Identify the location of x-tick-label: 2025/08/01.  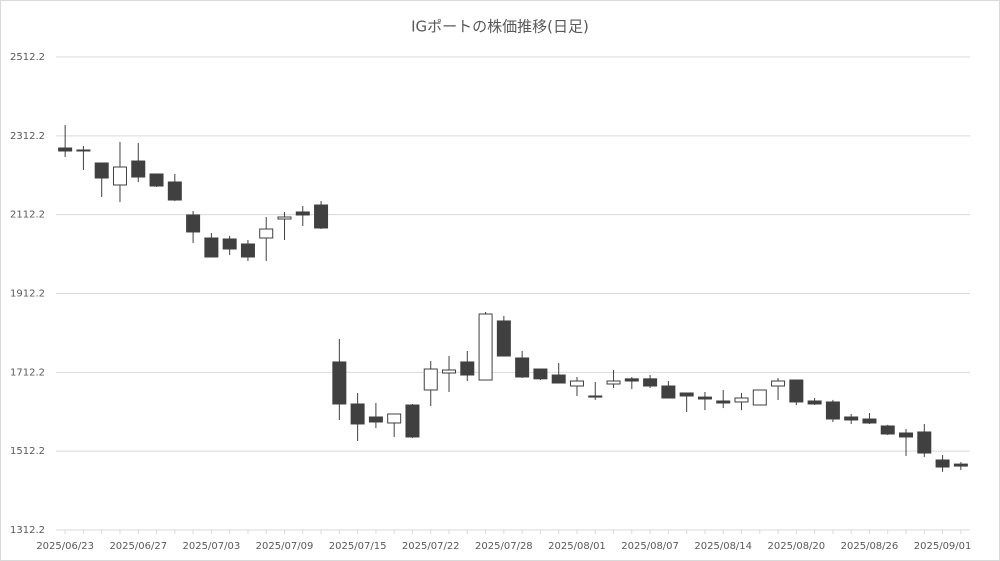
(577, 546).